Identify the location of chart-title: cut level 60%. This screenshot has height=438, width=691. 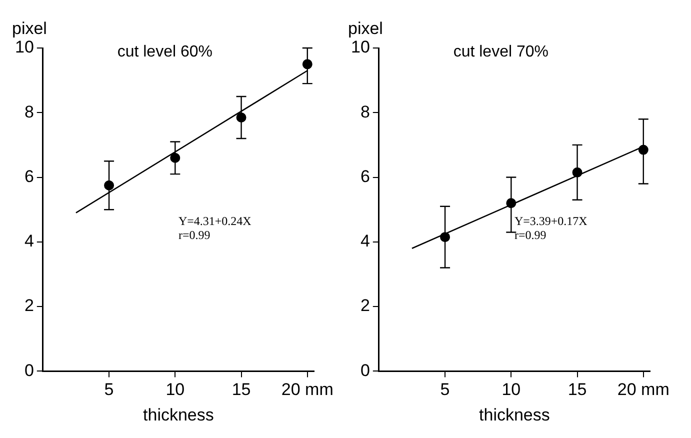
(164, 51).